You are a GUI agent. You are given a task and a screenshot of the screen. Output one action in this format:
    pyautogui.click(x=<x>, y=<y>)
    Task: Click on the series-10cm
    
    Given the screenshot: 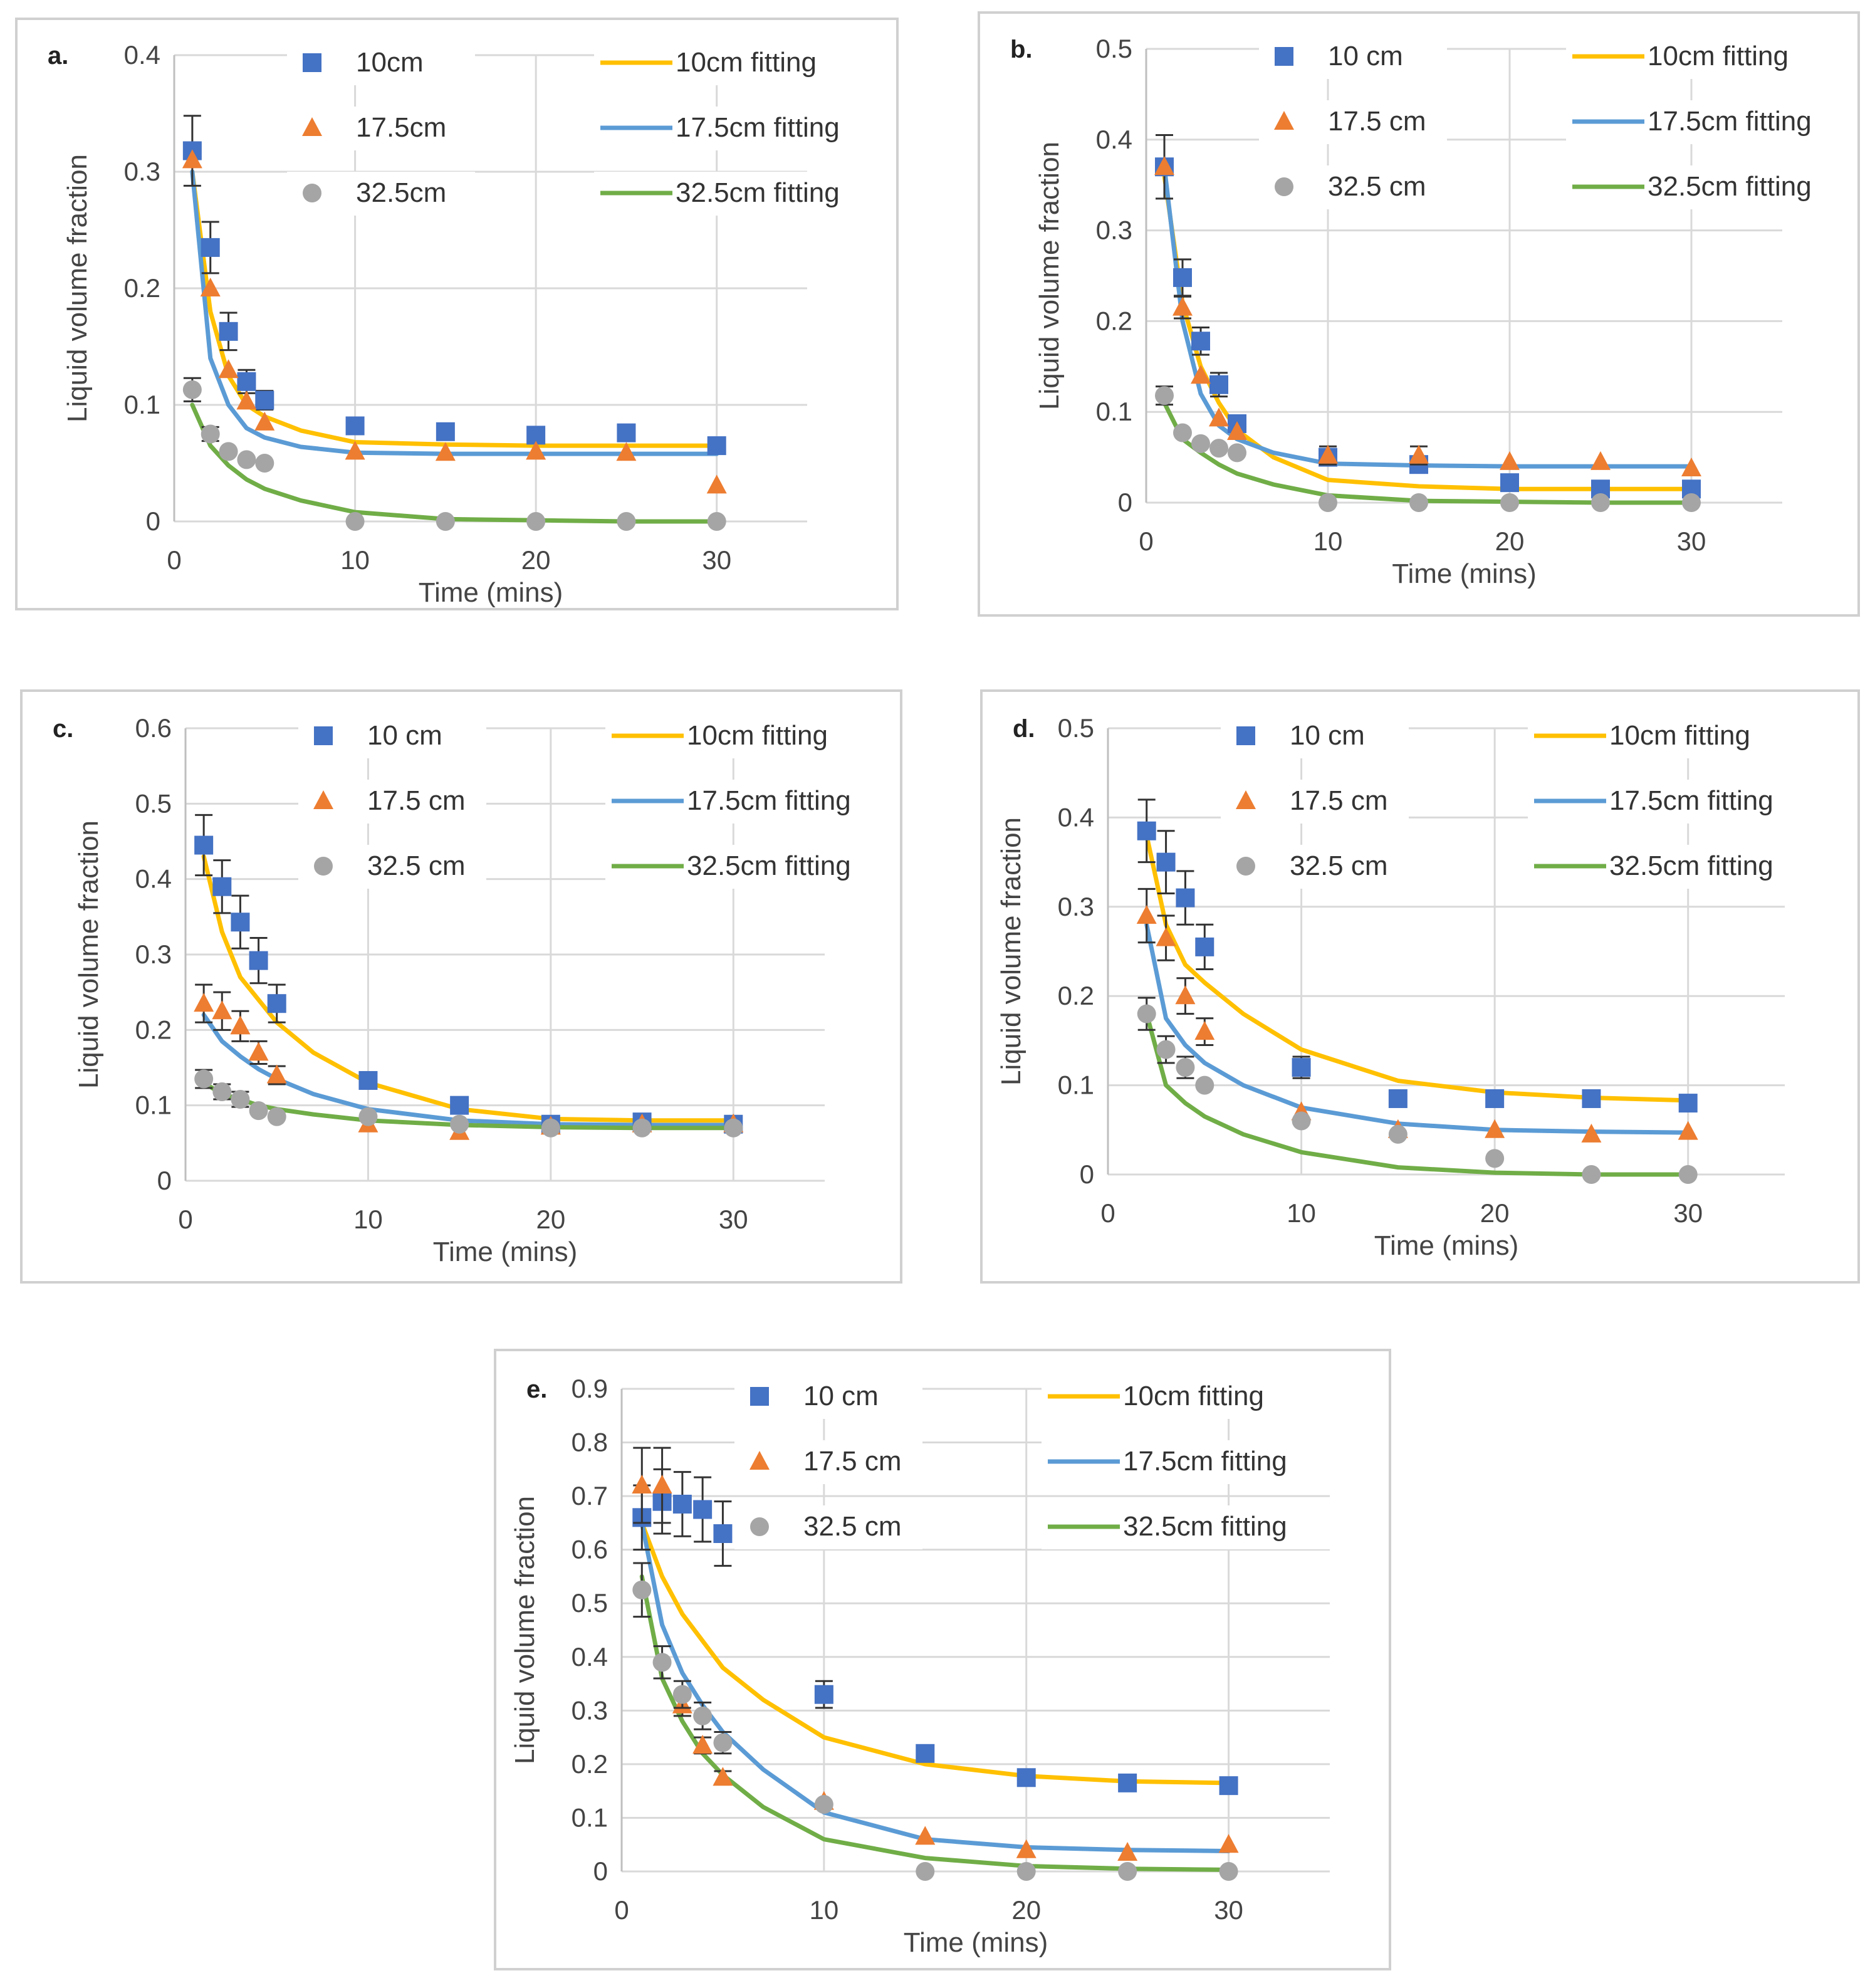 What is the action you would take?
    pyautogui.click(x=1417, y=955)
    